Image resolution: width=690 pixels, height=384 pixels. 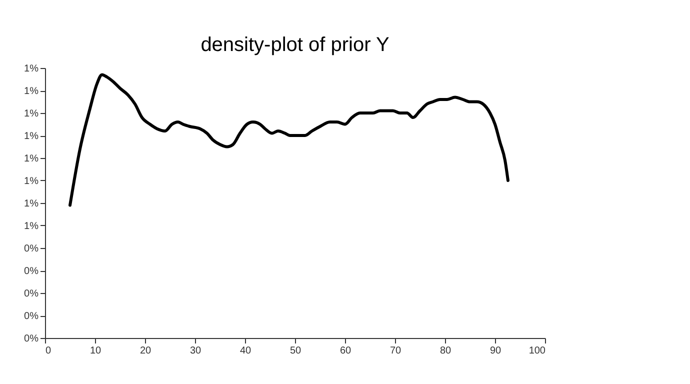 I want to click on x-tick-label: 30, so click(x=196, y=351).